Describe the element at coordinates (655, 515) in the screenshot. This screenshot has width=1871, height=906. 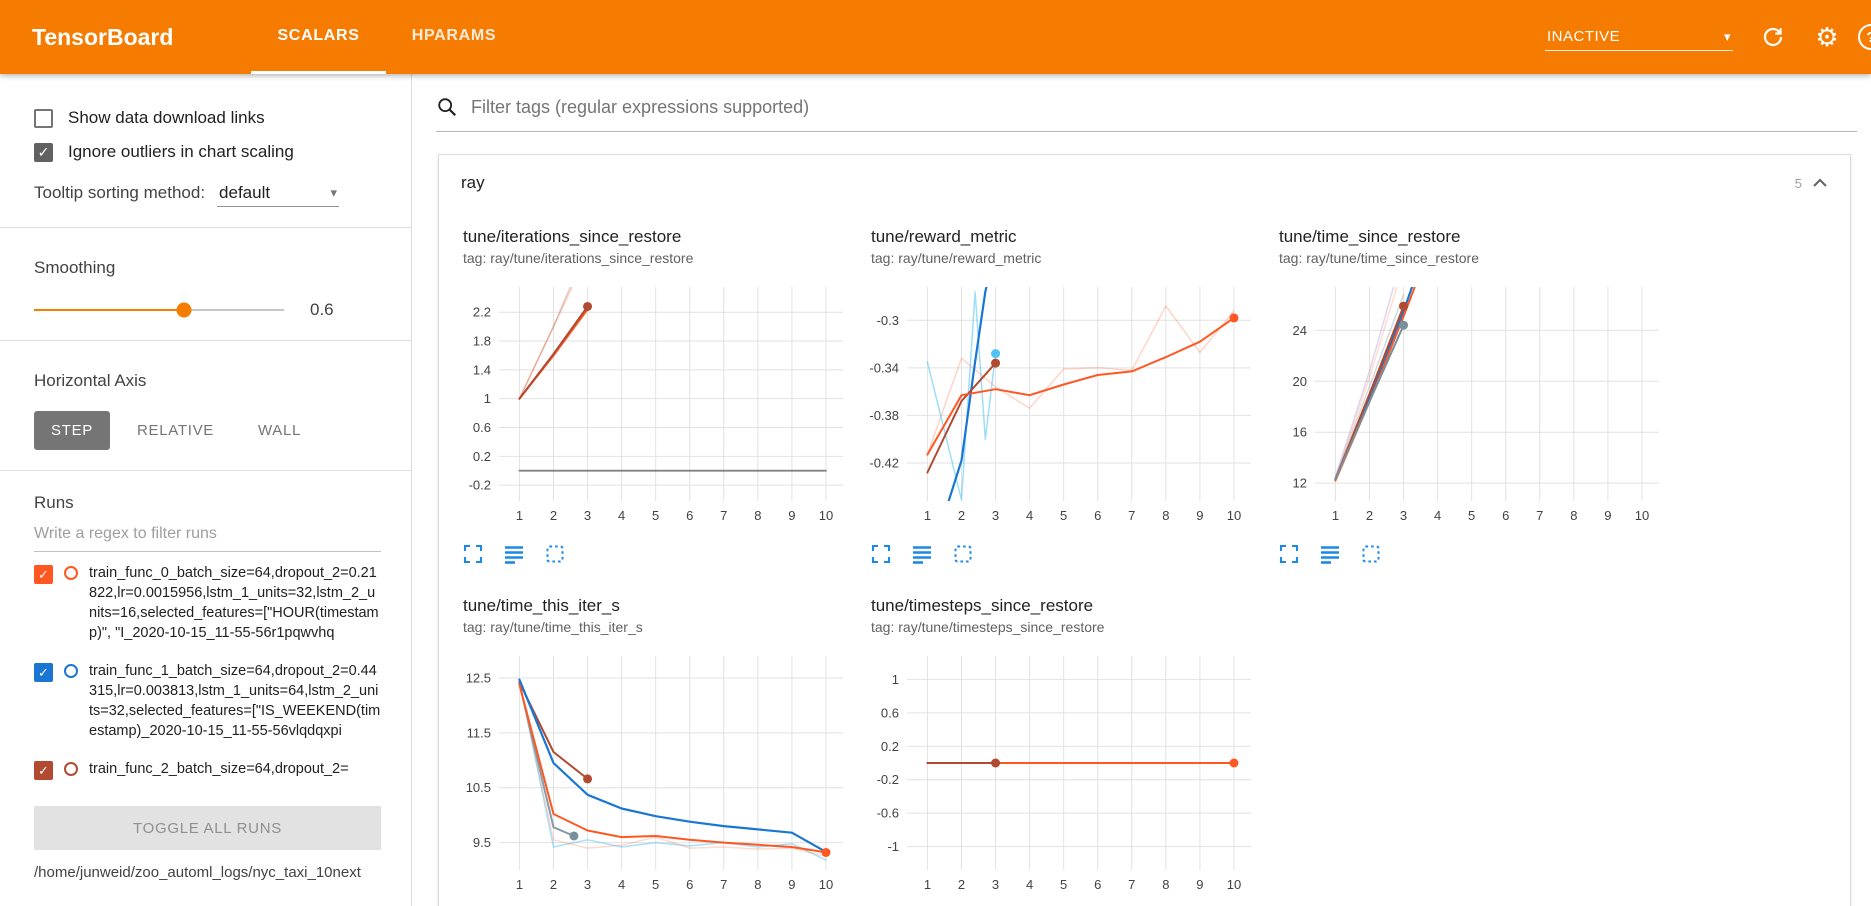
I see `x-axis-tick-label: 5` at that location.